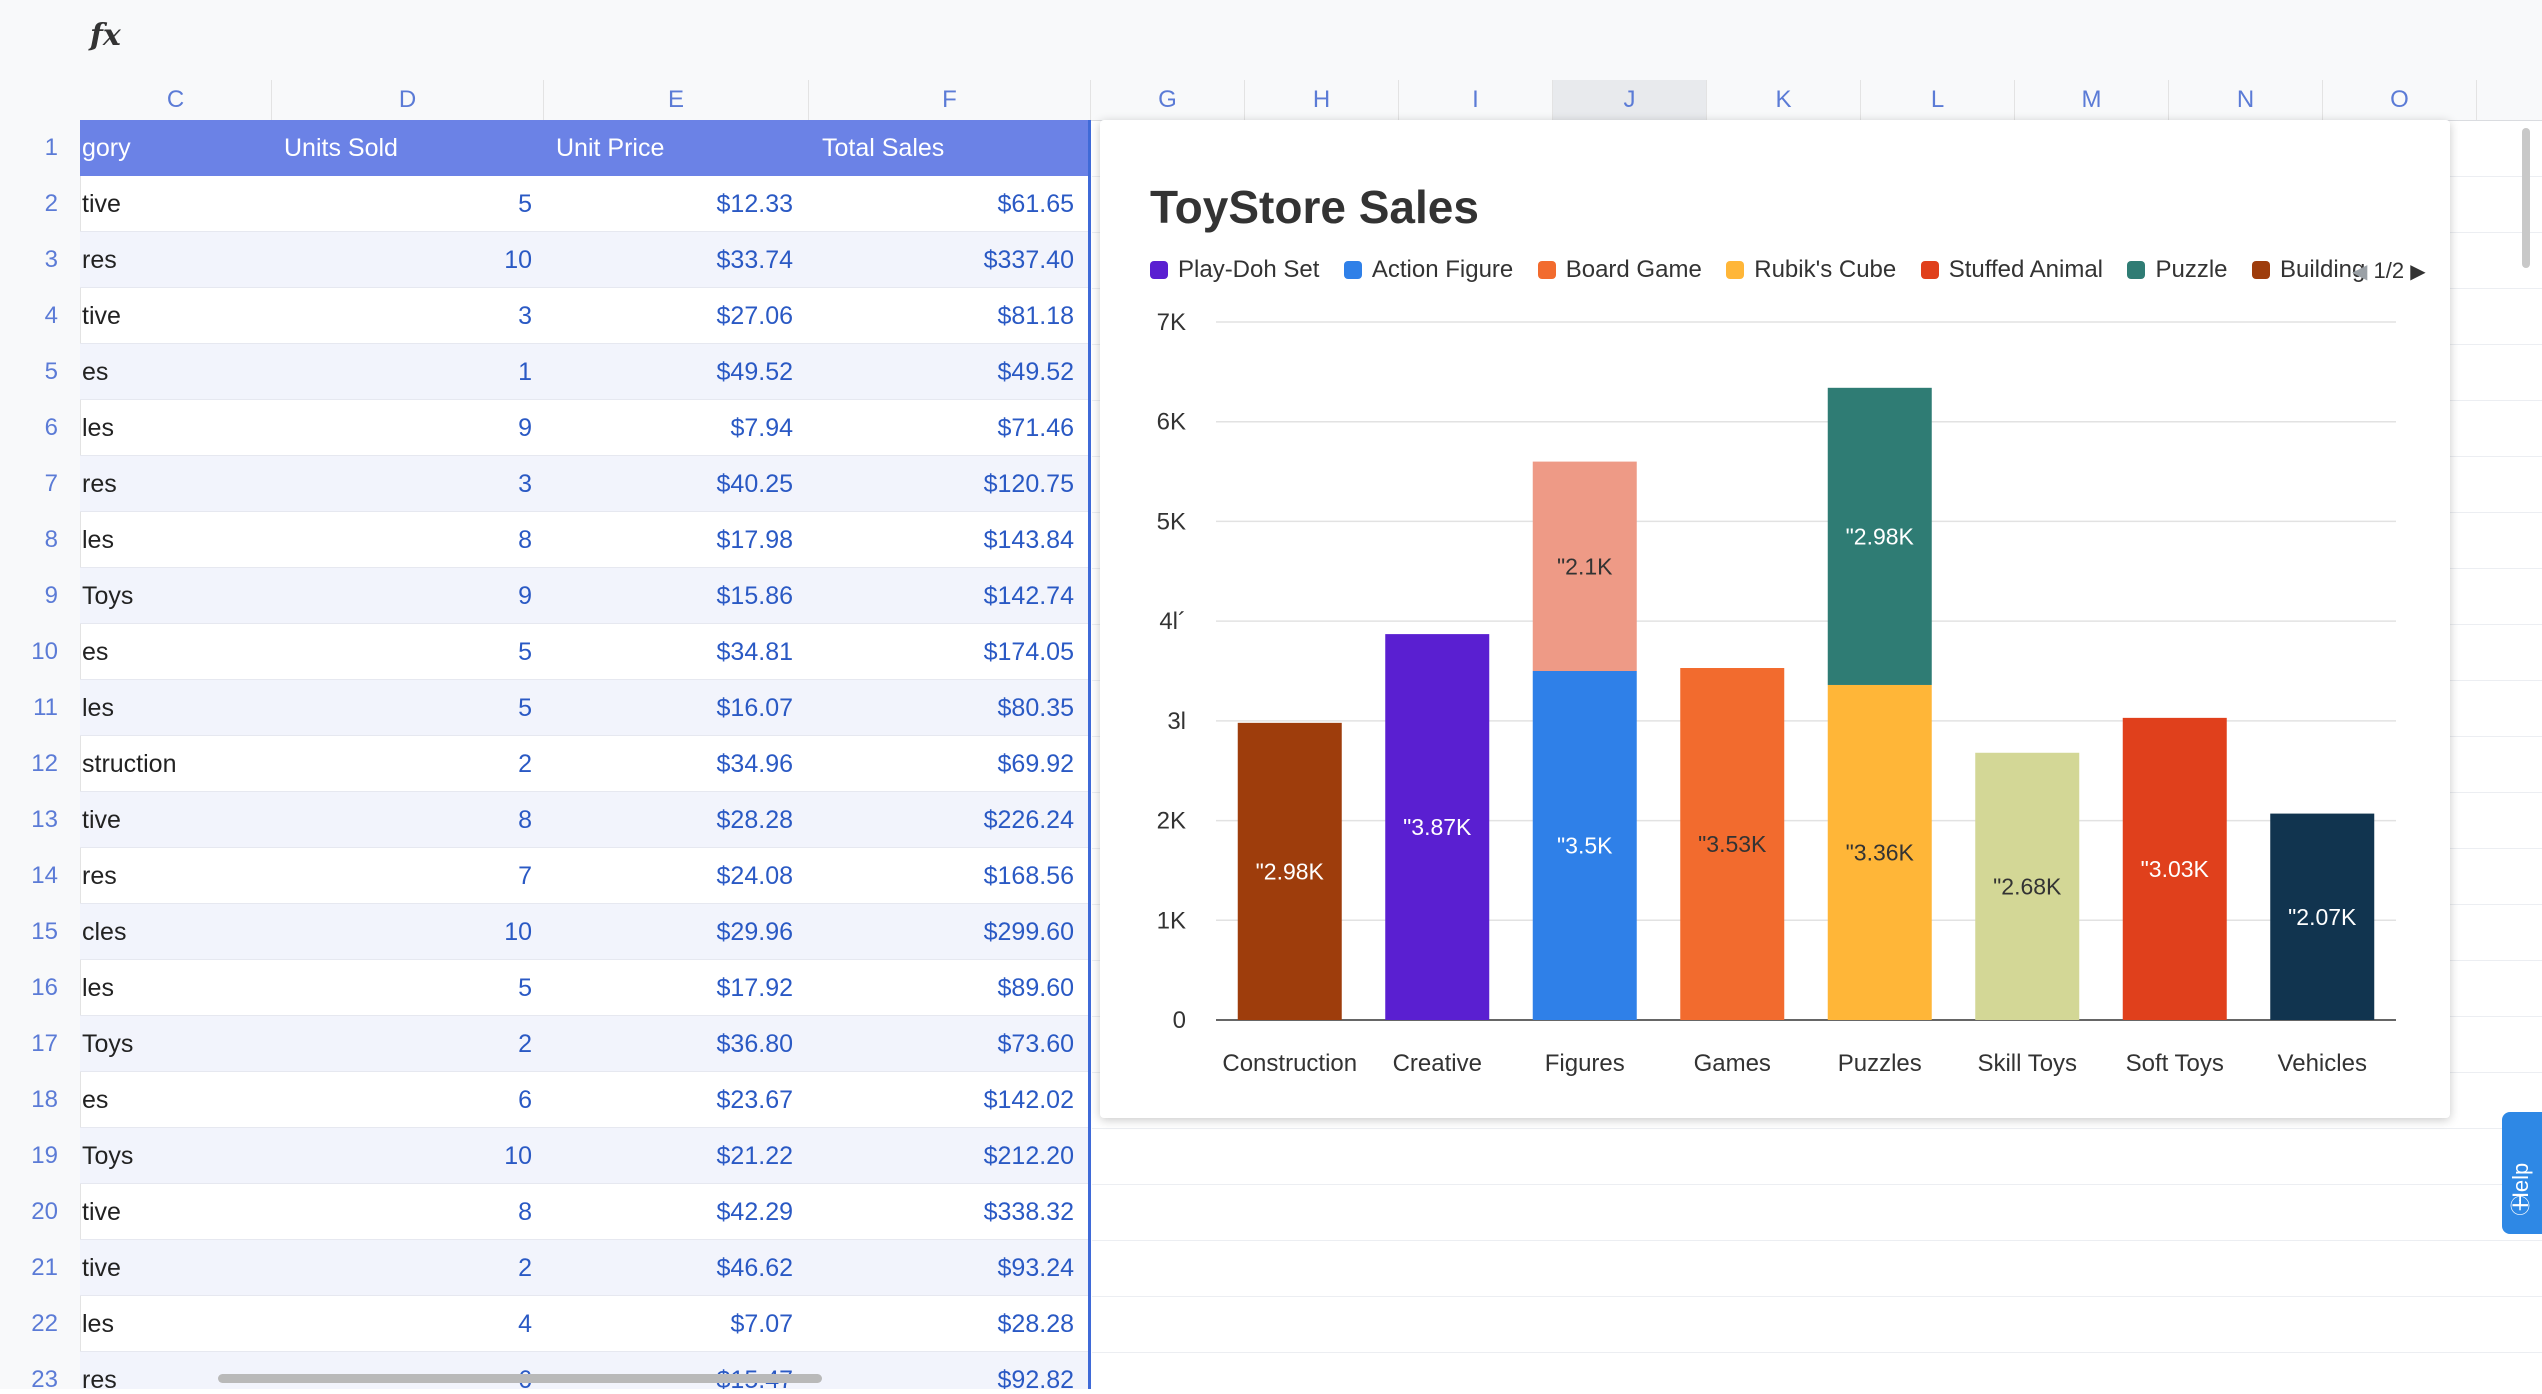  Describe the element at coordinates (754, 708) in the screenshot. I see `price-cell: $16.07` at that location.